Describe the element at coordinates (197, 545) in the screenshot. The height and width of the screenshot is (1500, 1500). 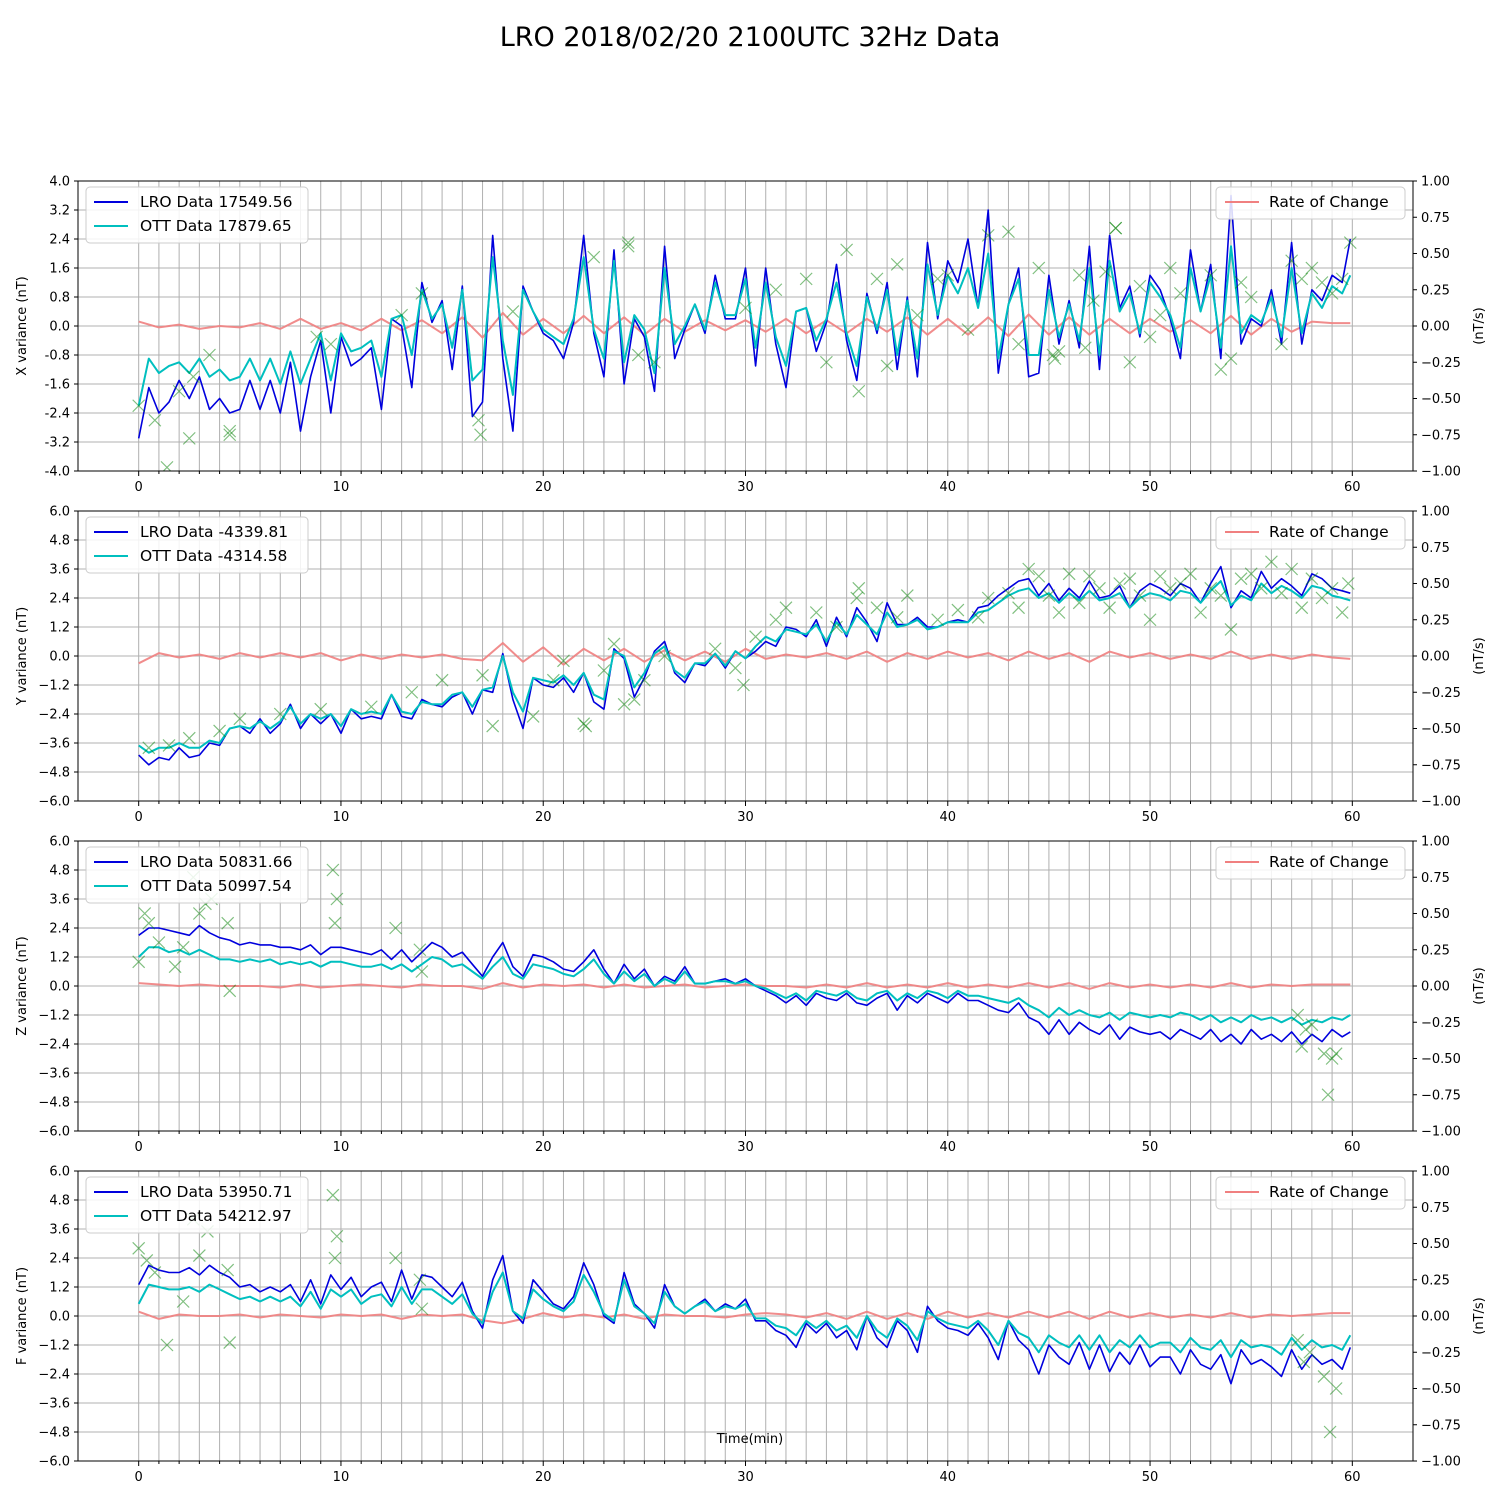
I see `legend-left: LRO Data -4339.81 OTT Data -4314.58` at that location.